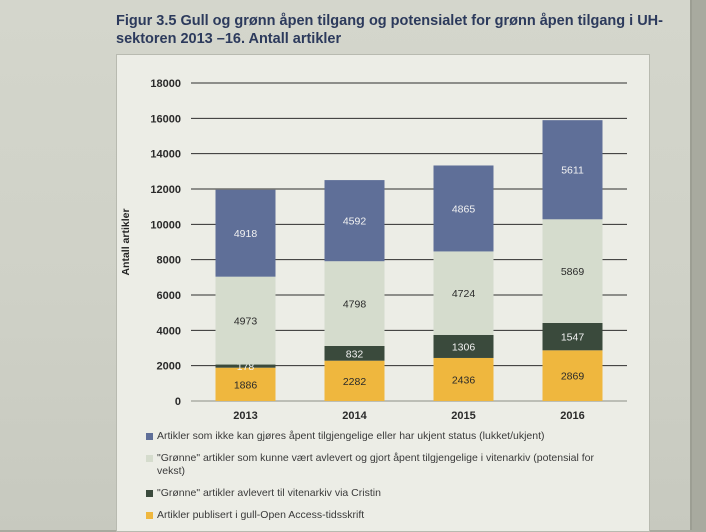 The width and height of the screenshot is (706, 532). I want to click on x-tick-label: 2014, so click(354, 416).